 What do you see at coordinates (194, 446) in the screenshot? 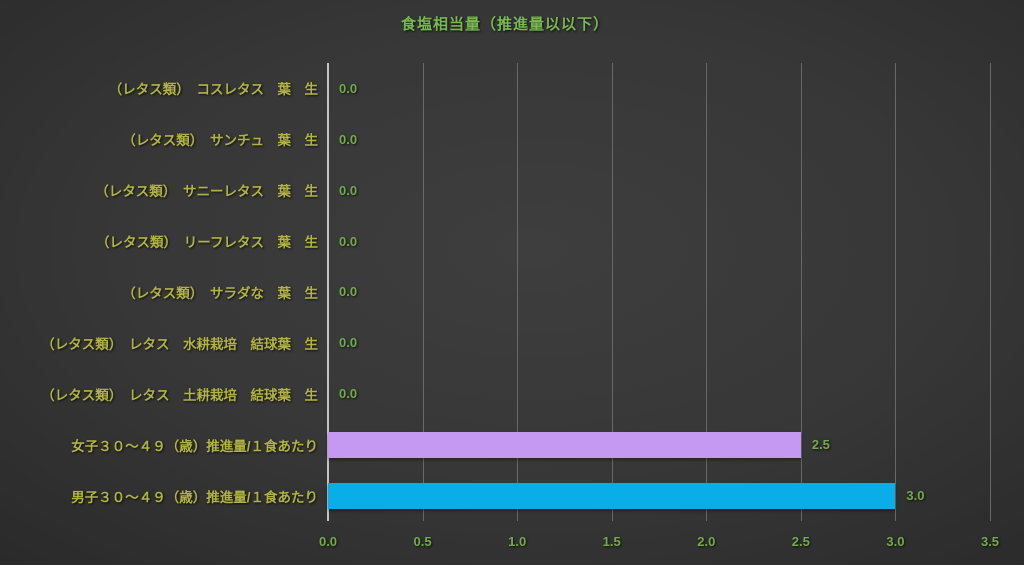
I see `category-label: 女子３０～４９（歳）推進量/１食あたり` at bounding box center [194, 446].